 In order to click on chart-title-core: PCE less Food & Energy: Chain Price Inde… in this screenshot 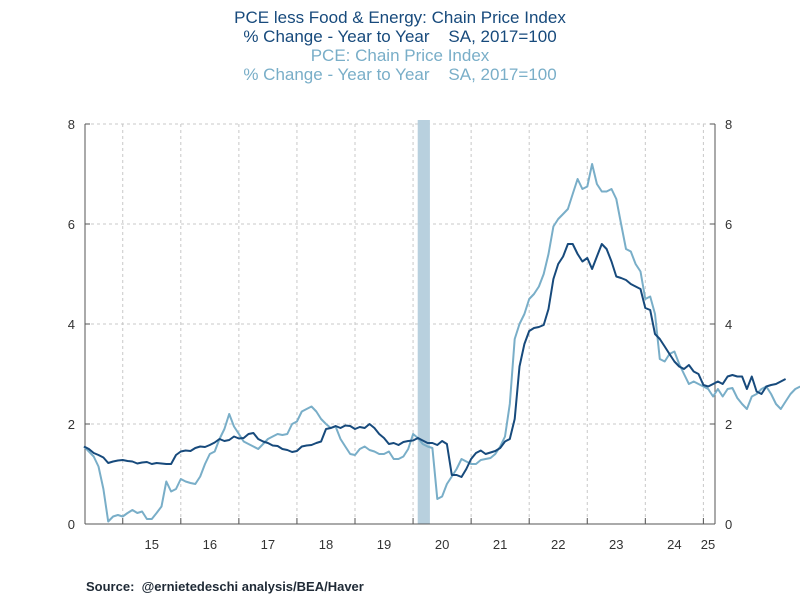, I will do `click(400, 17)`.